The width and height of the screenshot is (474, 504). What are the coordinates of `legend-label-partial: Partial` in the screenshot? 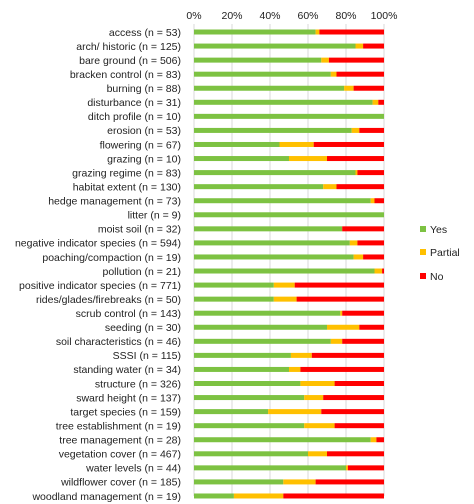 It's located at (445, 253).